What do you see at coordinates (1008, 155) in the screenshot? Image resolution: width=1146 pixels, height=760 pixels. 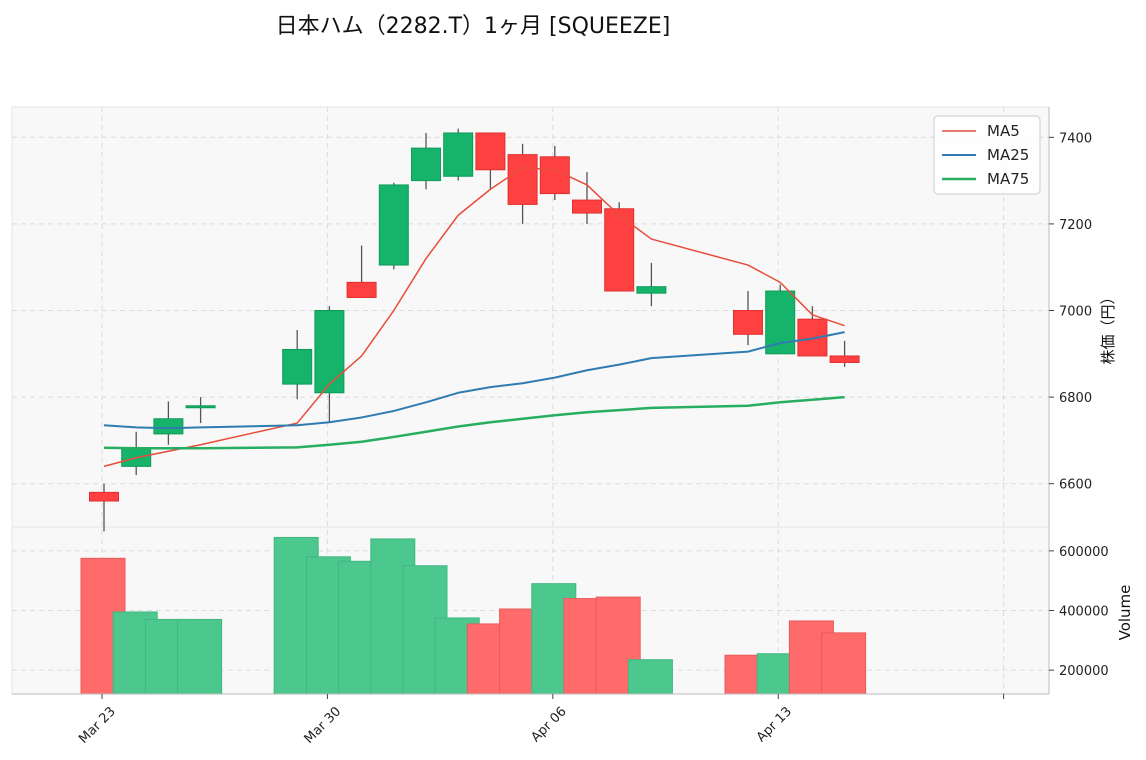 I see `legend-label-ma25: MA25` at bounding box center [1008, 155].